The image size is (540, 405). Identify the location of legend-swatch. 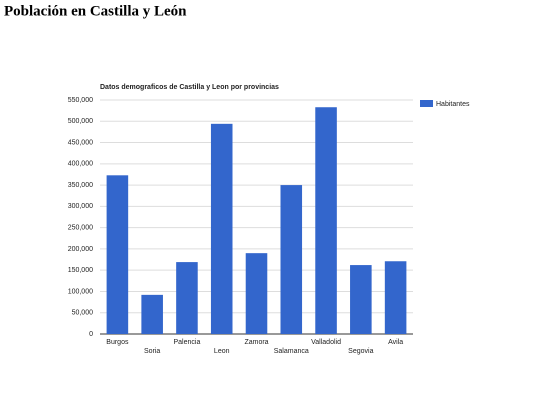
(426, 103).